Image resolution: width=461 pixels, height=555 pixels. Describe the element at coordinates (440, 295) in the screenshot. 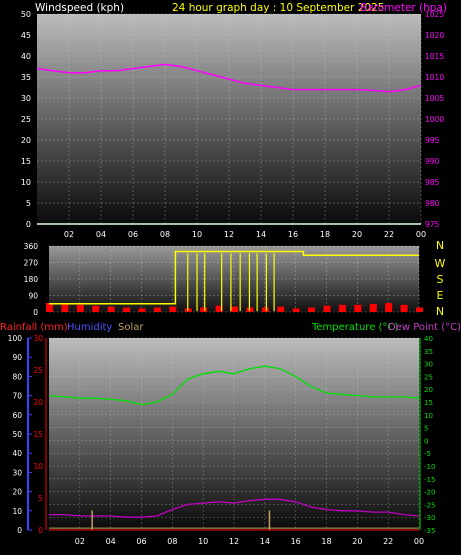

I see `compass-e: E` at that location.